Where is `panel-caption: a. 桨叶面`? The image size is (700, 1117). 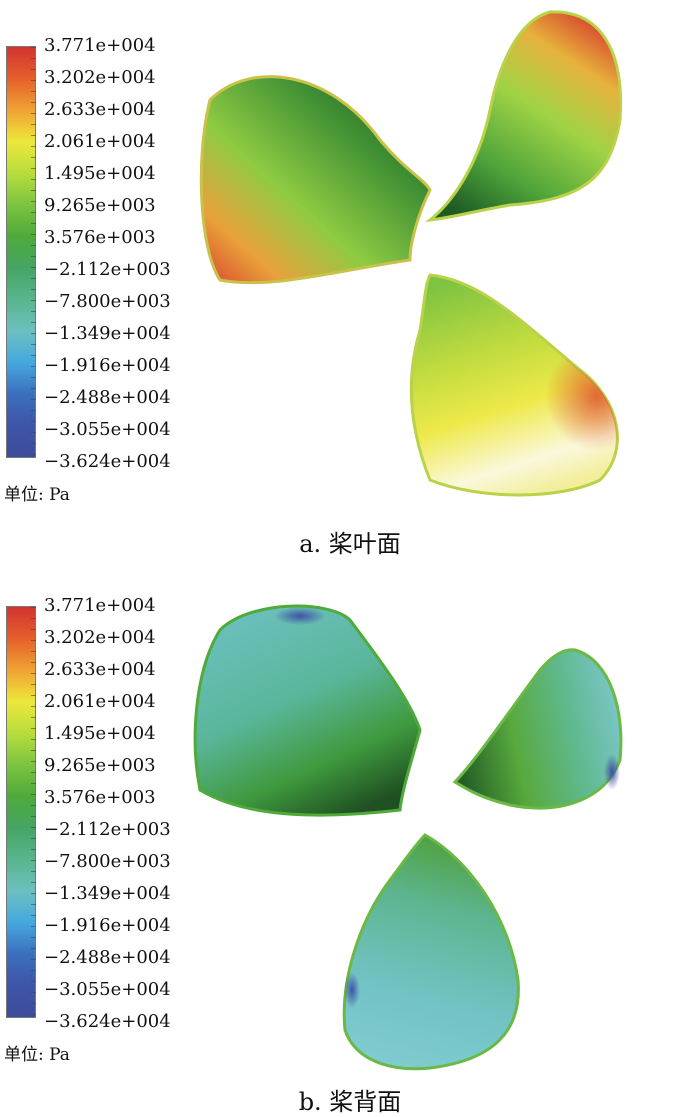
panel-caption: a. 桨叶面 is located at coordinates (350, 544).